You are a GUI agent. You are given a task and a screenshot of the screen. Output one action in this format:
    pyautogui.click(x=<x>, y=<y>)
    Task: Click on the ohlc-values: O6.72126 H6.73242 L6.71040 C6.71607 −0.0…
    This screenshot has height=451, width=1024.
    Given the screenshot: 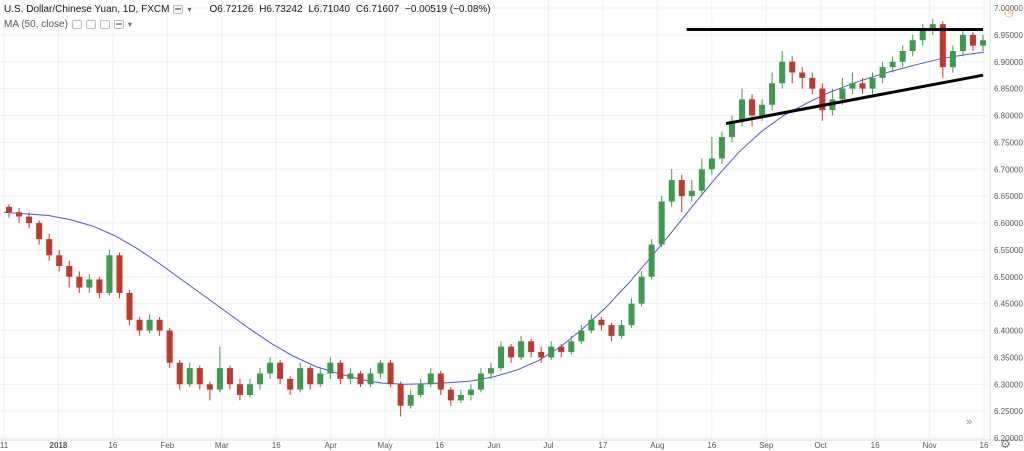 What is the action you would take?
    pyautogui.click(x=351, y=9)
    